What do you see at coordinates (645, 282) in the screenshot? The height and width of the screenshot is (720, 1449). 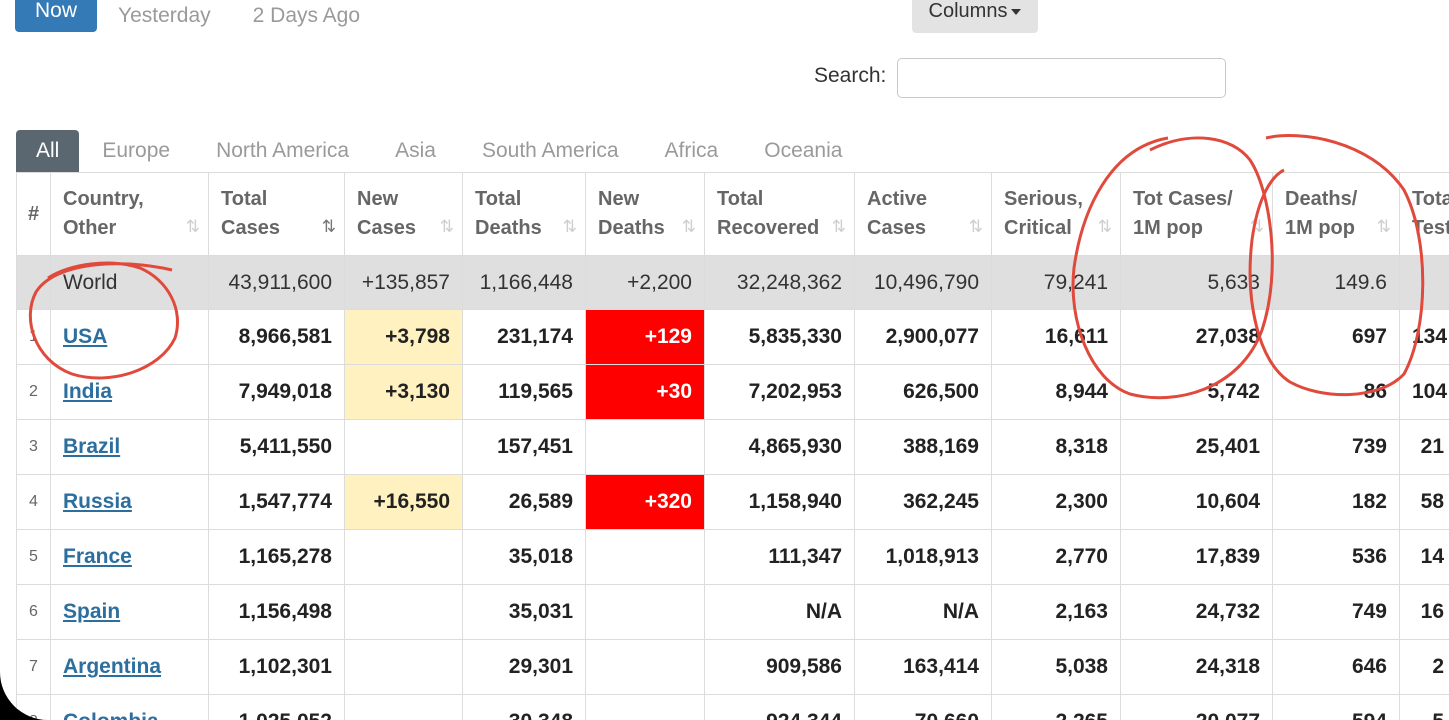 I see `world-cell-new-deaths: +2,200` at bounding box center [645, 282].